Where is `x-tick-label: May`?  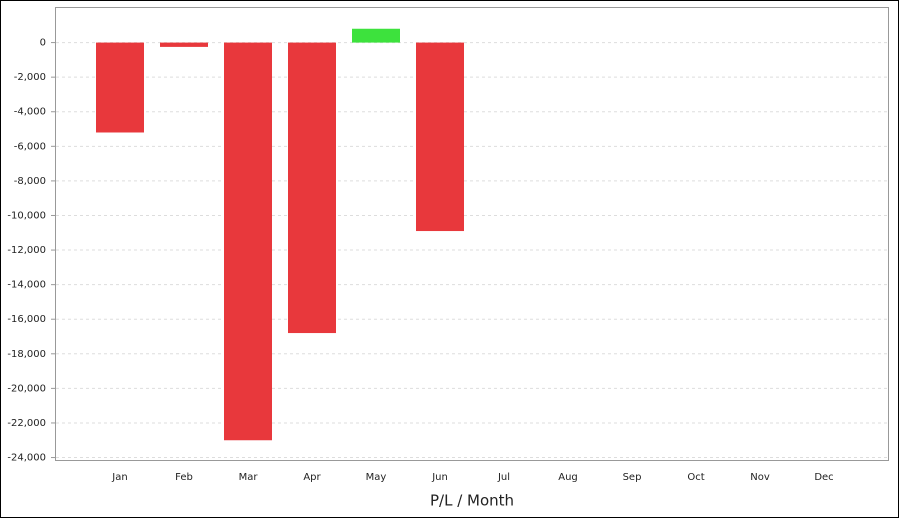 x-tick-label: May is located at coordinates (376, 477).